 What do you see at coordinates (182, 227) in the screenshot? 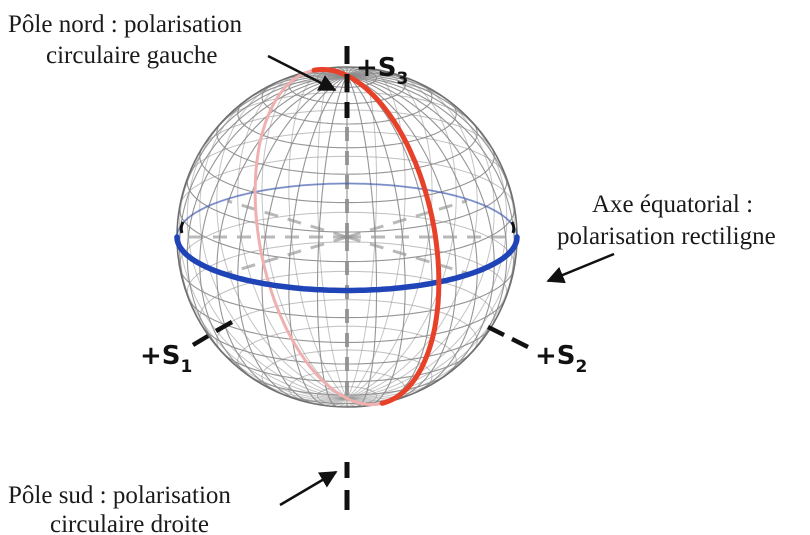
I see `equator-tick-left` at bounding box center [182, 227].